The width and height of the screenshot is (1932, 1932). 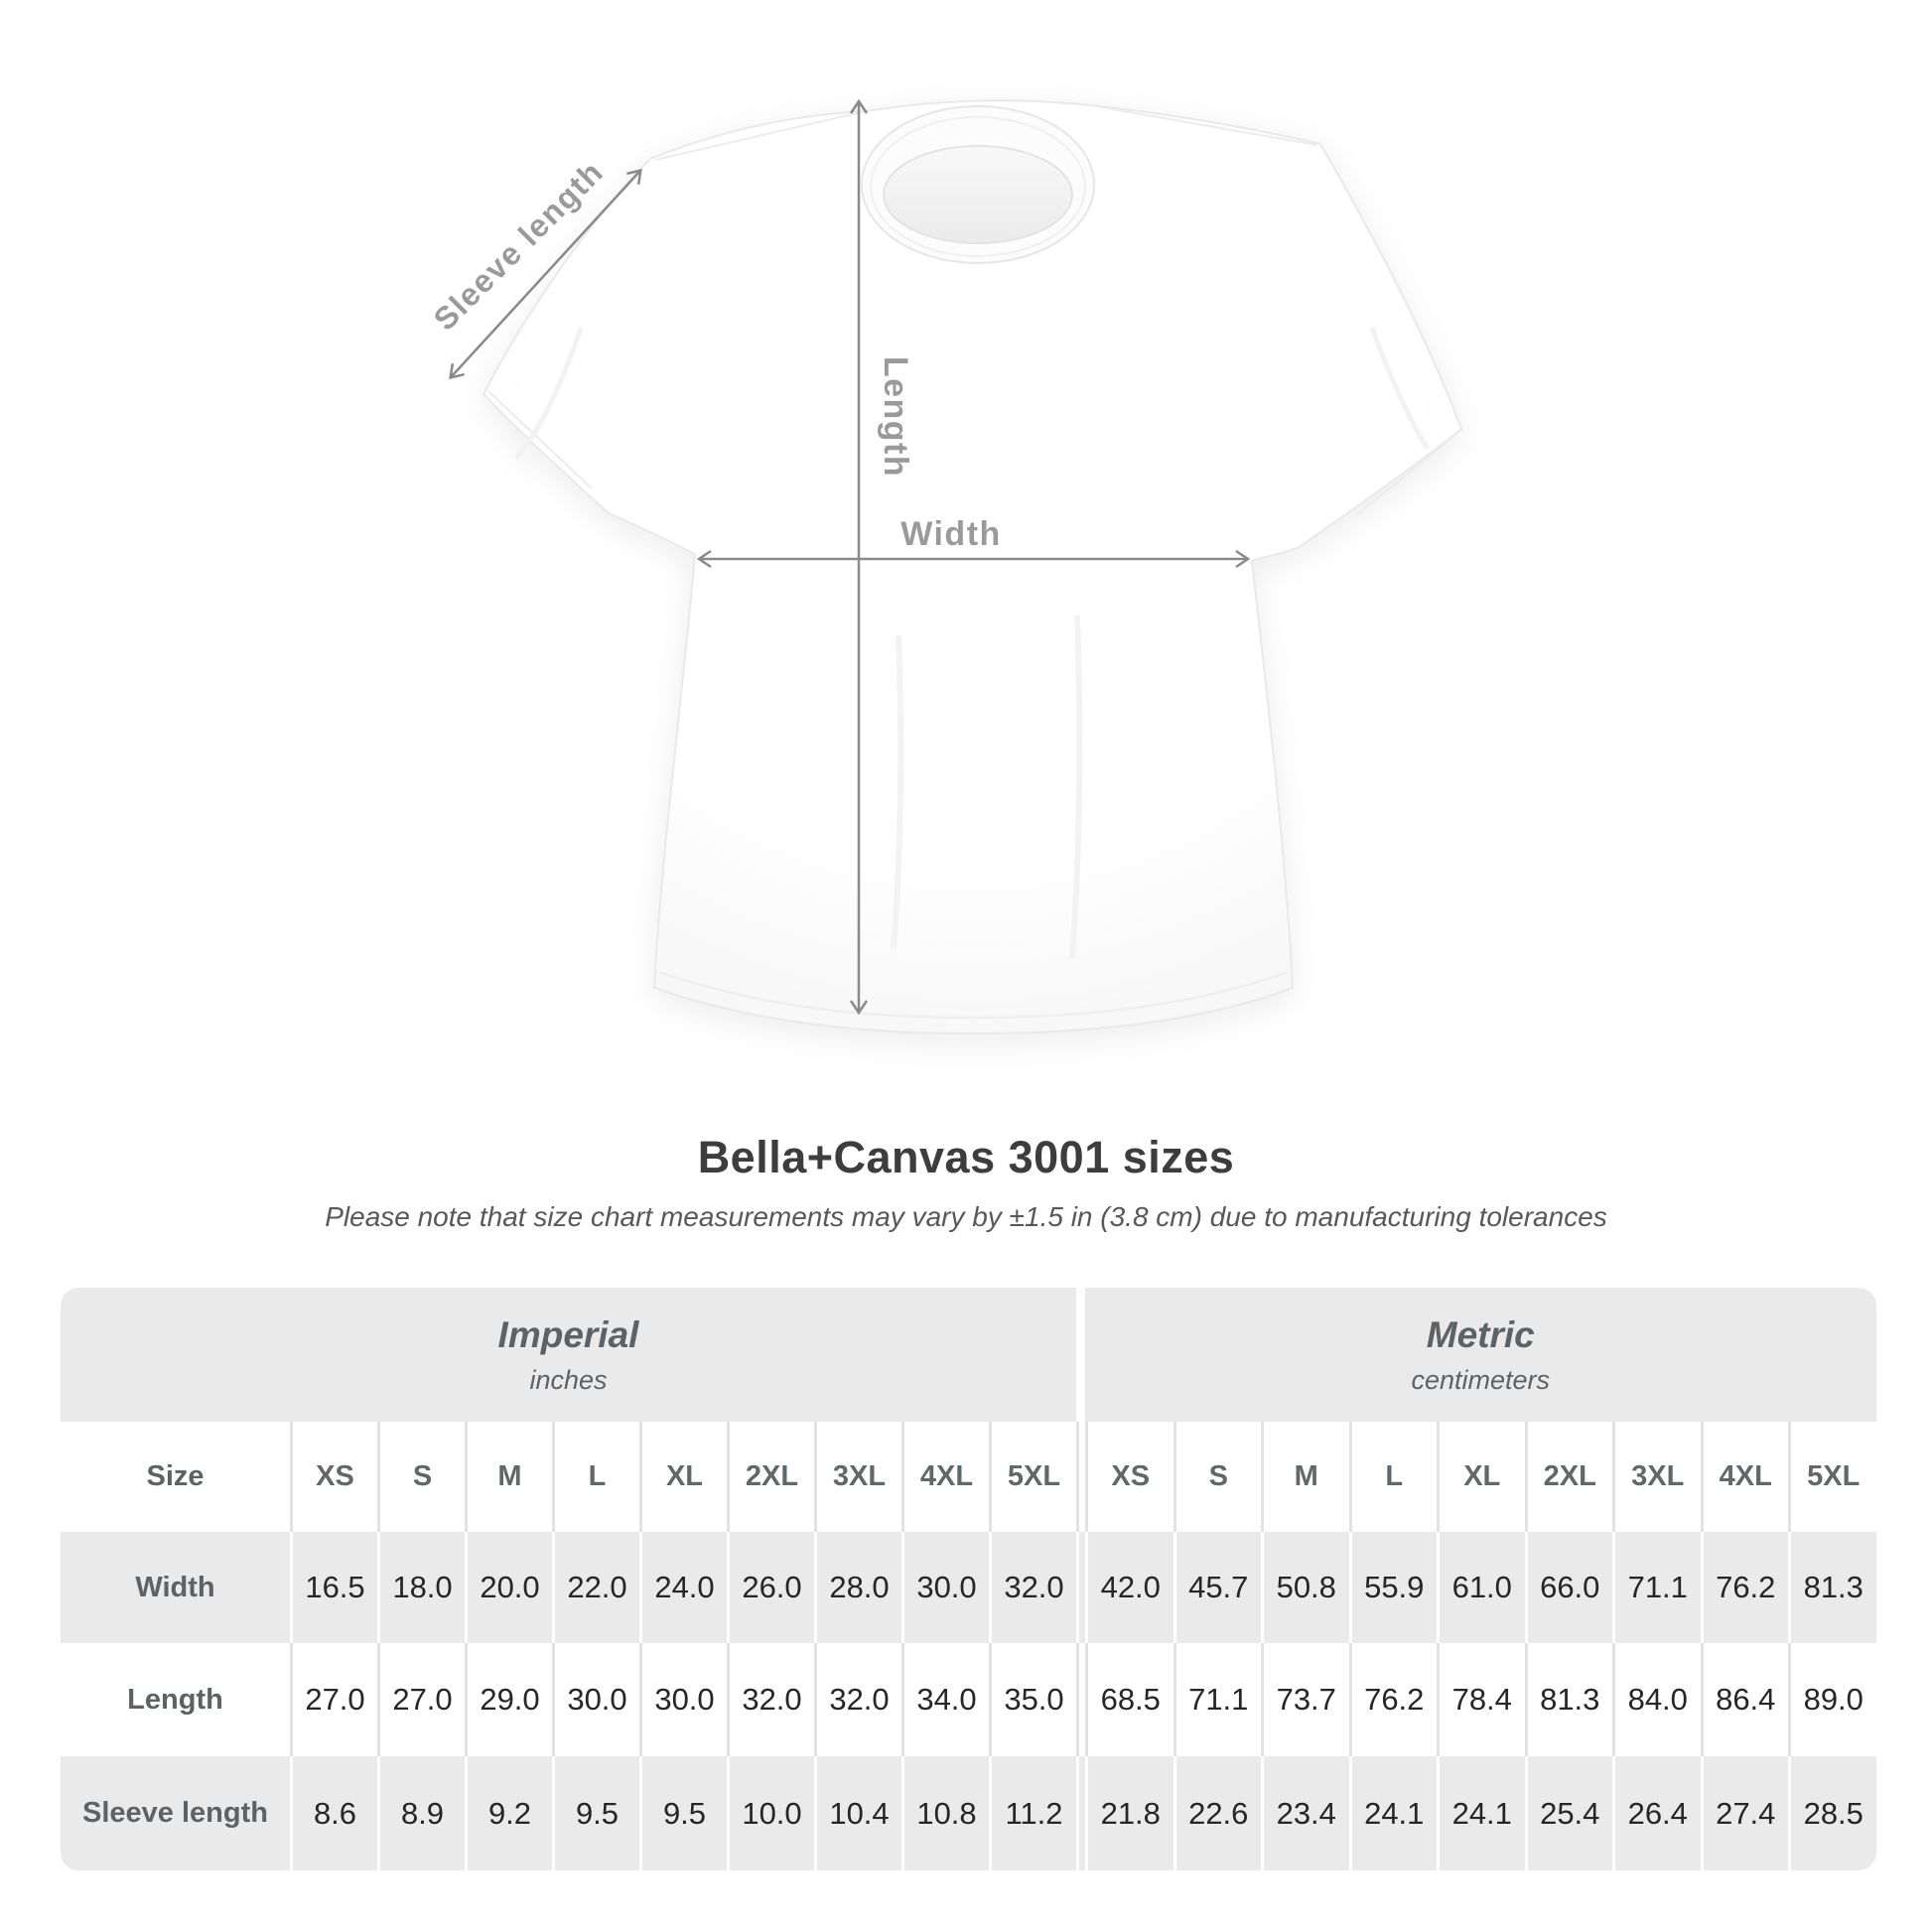 I want to click on metric-band-subtitle: centimeters, so click(x=1481, y=1379).